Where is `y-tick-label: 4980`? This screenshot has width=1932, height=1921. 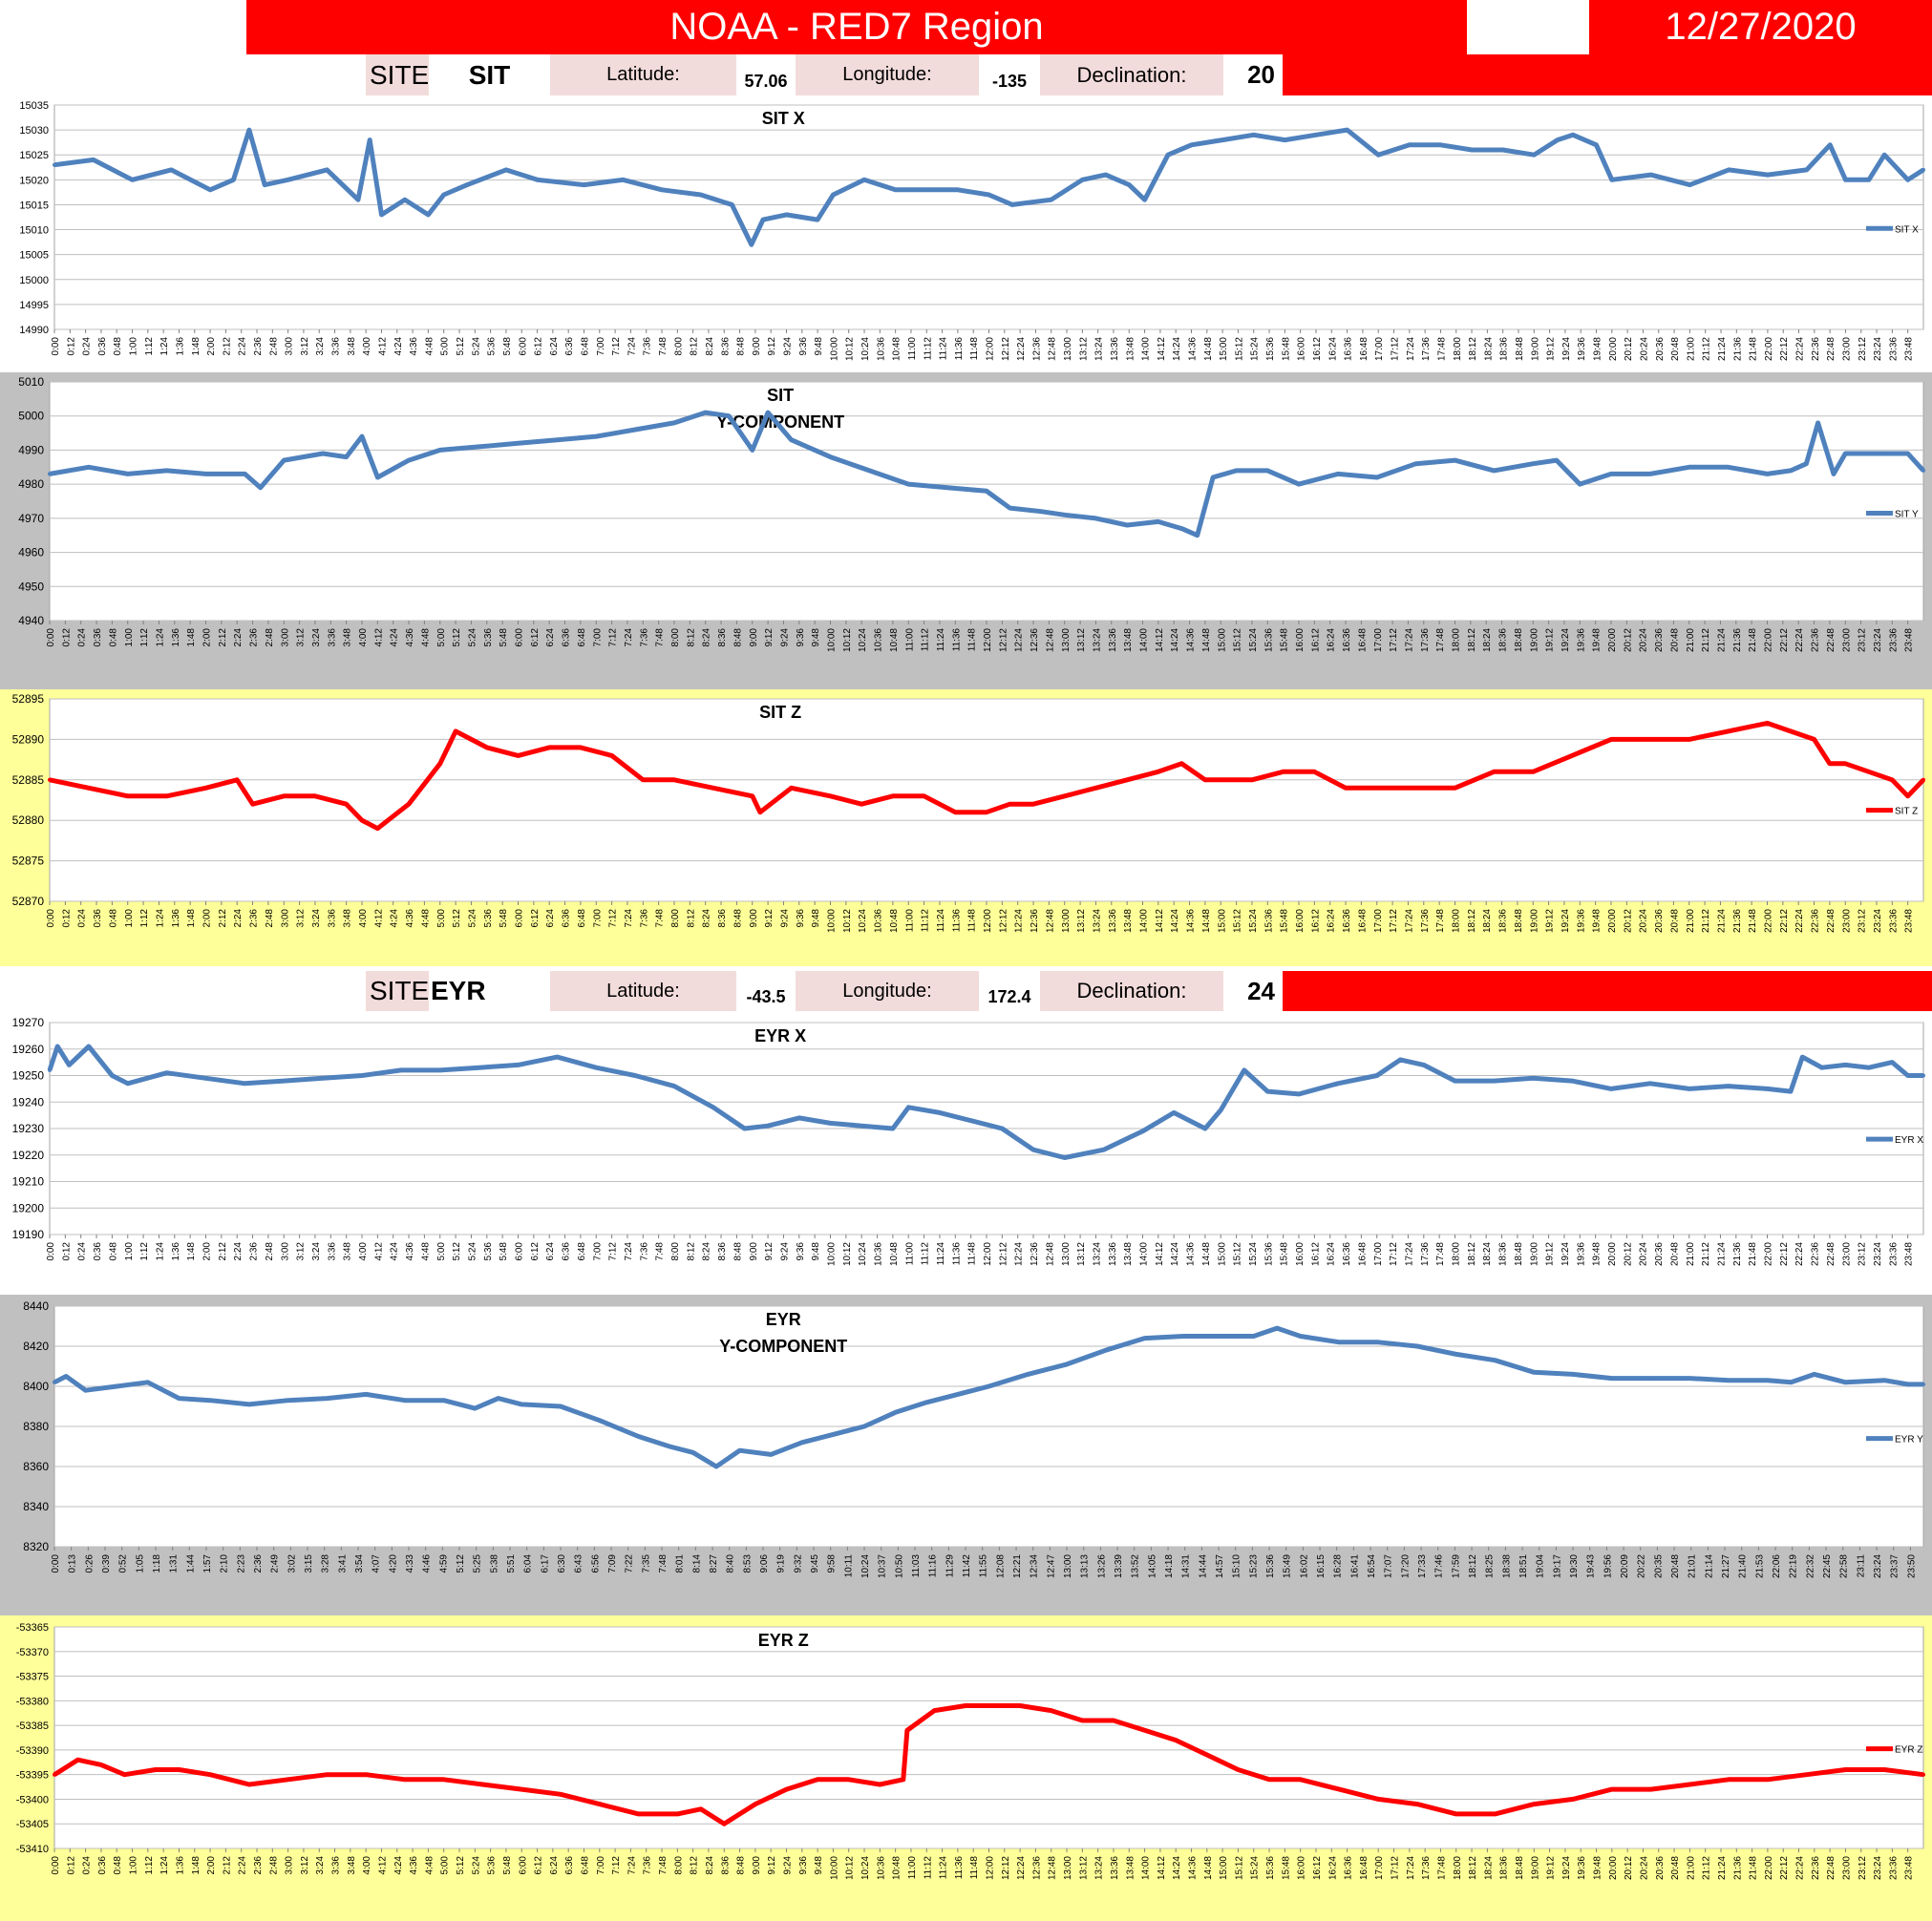 y-tick-label: 4980 is located at coordinates (31, 484).